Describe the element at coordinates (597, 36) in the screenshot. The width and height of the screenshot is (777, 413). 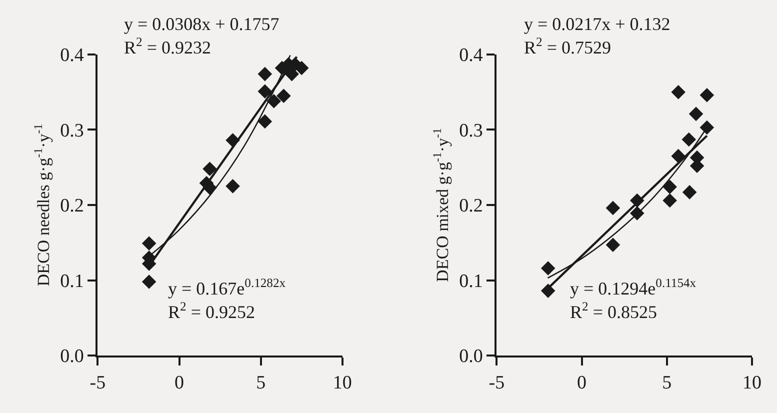
I see `annotation: y = 0.0217x + 0.132 R$^{2}$ = 0.7529` at that location.